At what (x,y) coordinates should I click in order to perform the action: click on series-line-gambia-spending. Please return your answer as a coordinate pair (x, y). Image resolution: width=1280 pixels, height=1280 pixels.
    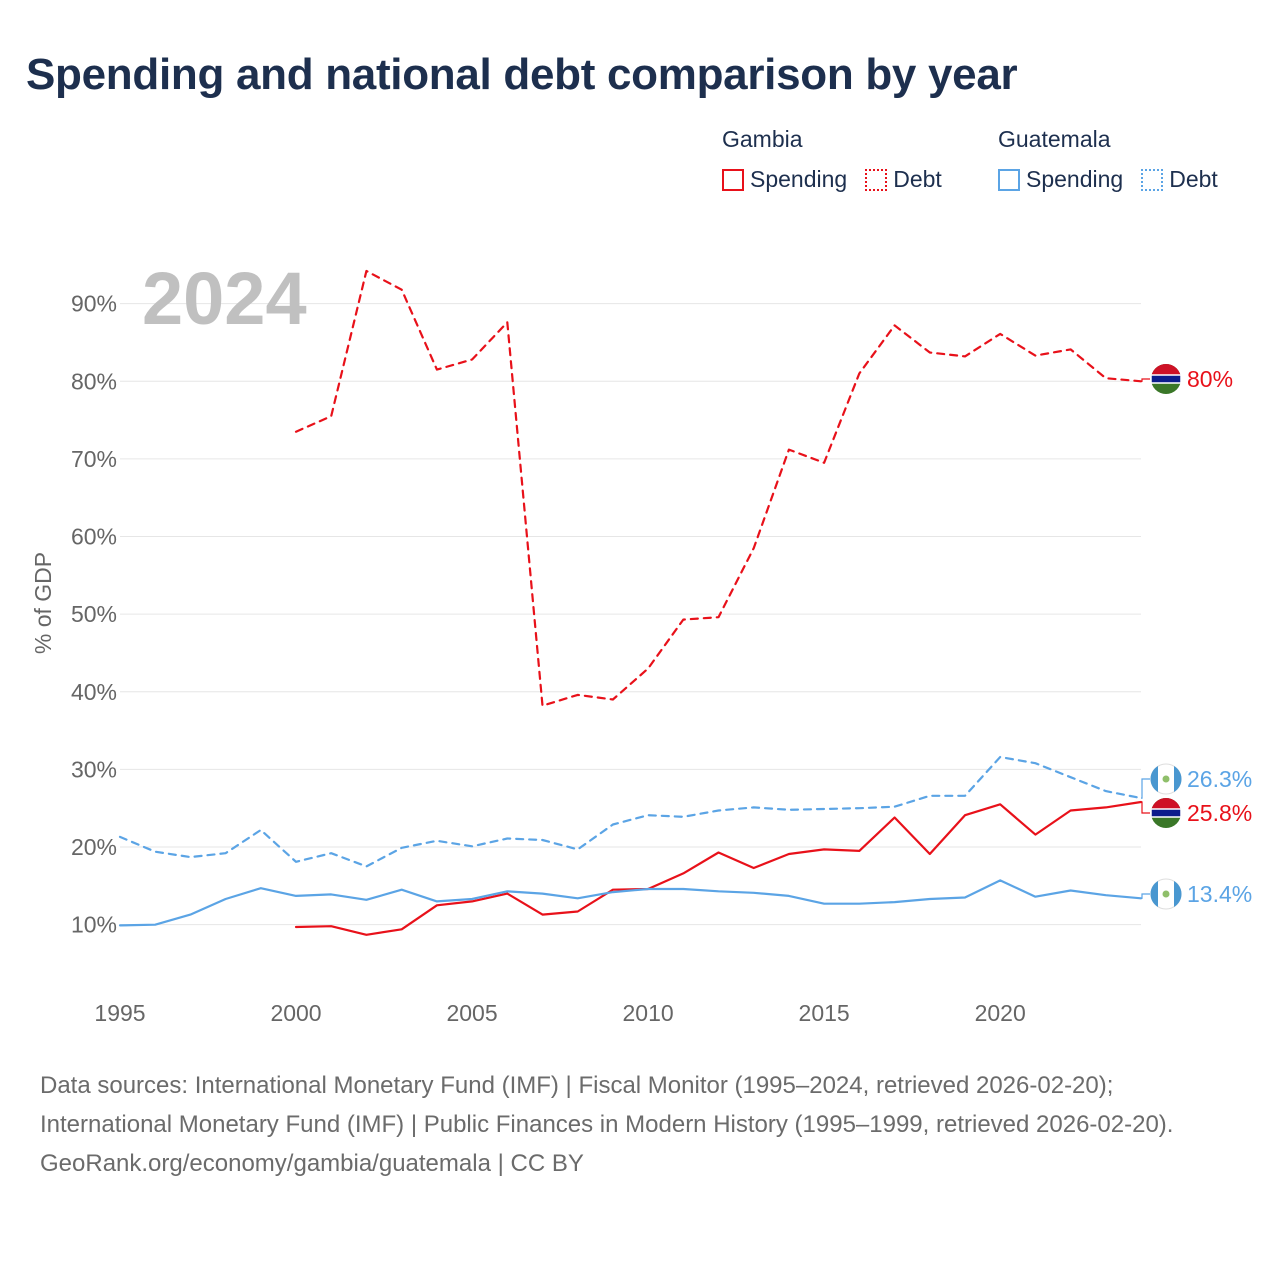
    Looking at the image, I should click on (718, 868).